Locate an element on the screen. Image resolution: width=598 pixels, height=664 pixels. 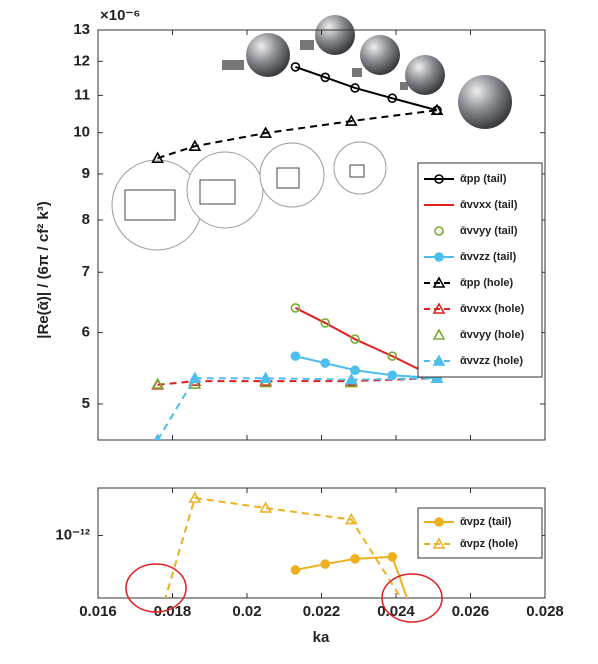
y-tick-label: 13 is located at coordinates (81, 29).